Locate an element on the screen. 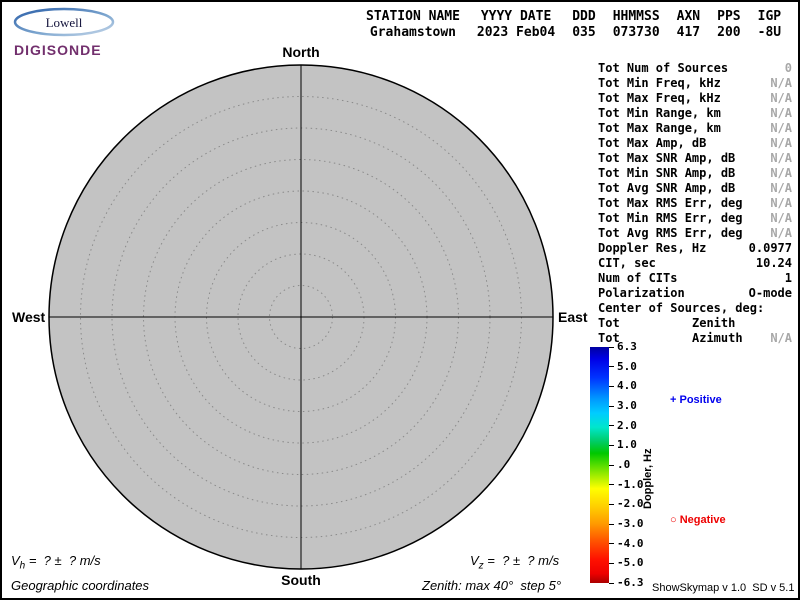 This screenshot has height=600, width=800. tick-label: 2.0 is located at coordinates (627, 425).